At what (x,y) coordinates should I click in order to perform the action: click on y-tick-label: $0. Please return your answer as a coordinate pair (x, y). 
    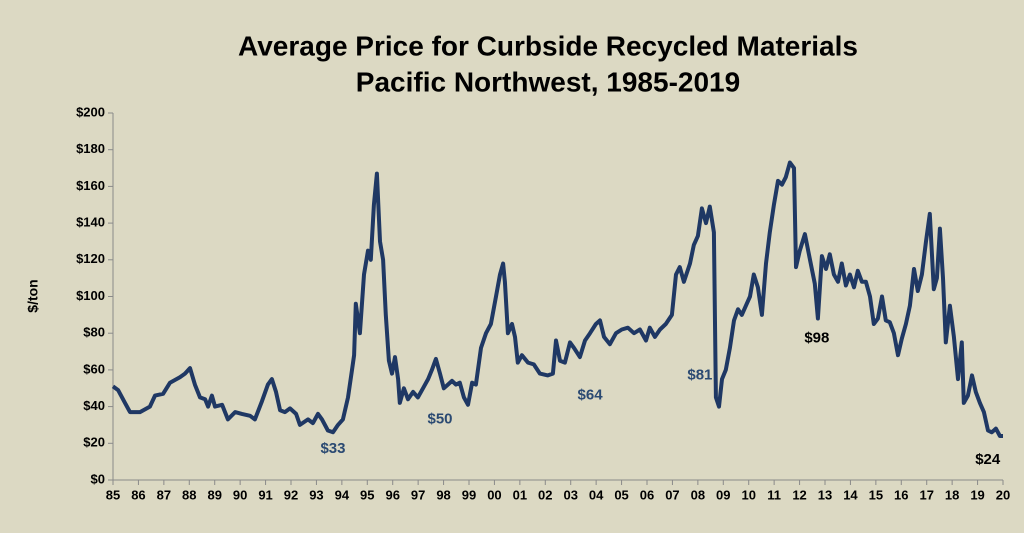
    Looking at the image, I should click on (98, 478).